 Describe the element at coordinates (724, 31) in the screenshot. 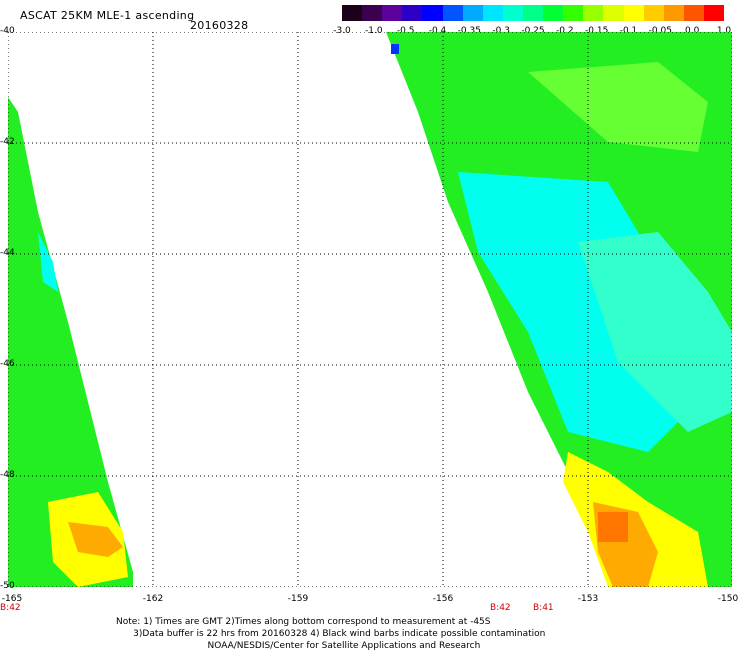

I see `colorbar-tick-label: 1.0` at that location.